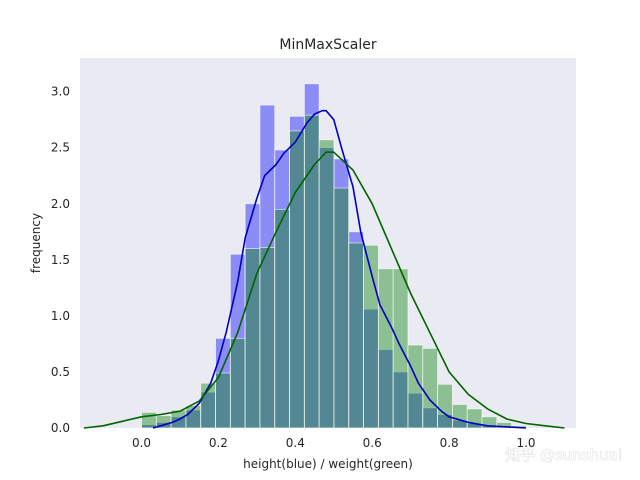 The width and height of the screenshot is (640, 480). Describe the element at coordinates (563, 455) in the screenshot. I see `watermark: 知乎 @sunshuai` at that location.